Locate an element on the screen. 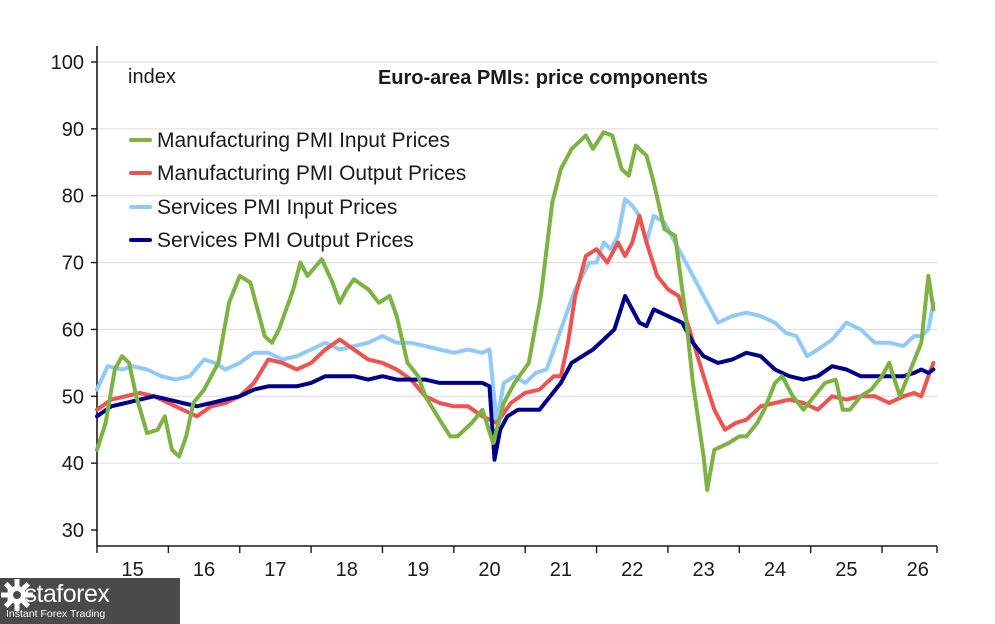 The image size is (995, 624). y-tick-label-50: 50 is located at coordinates (73, 397).